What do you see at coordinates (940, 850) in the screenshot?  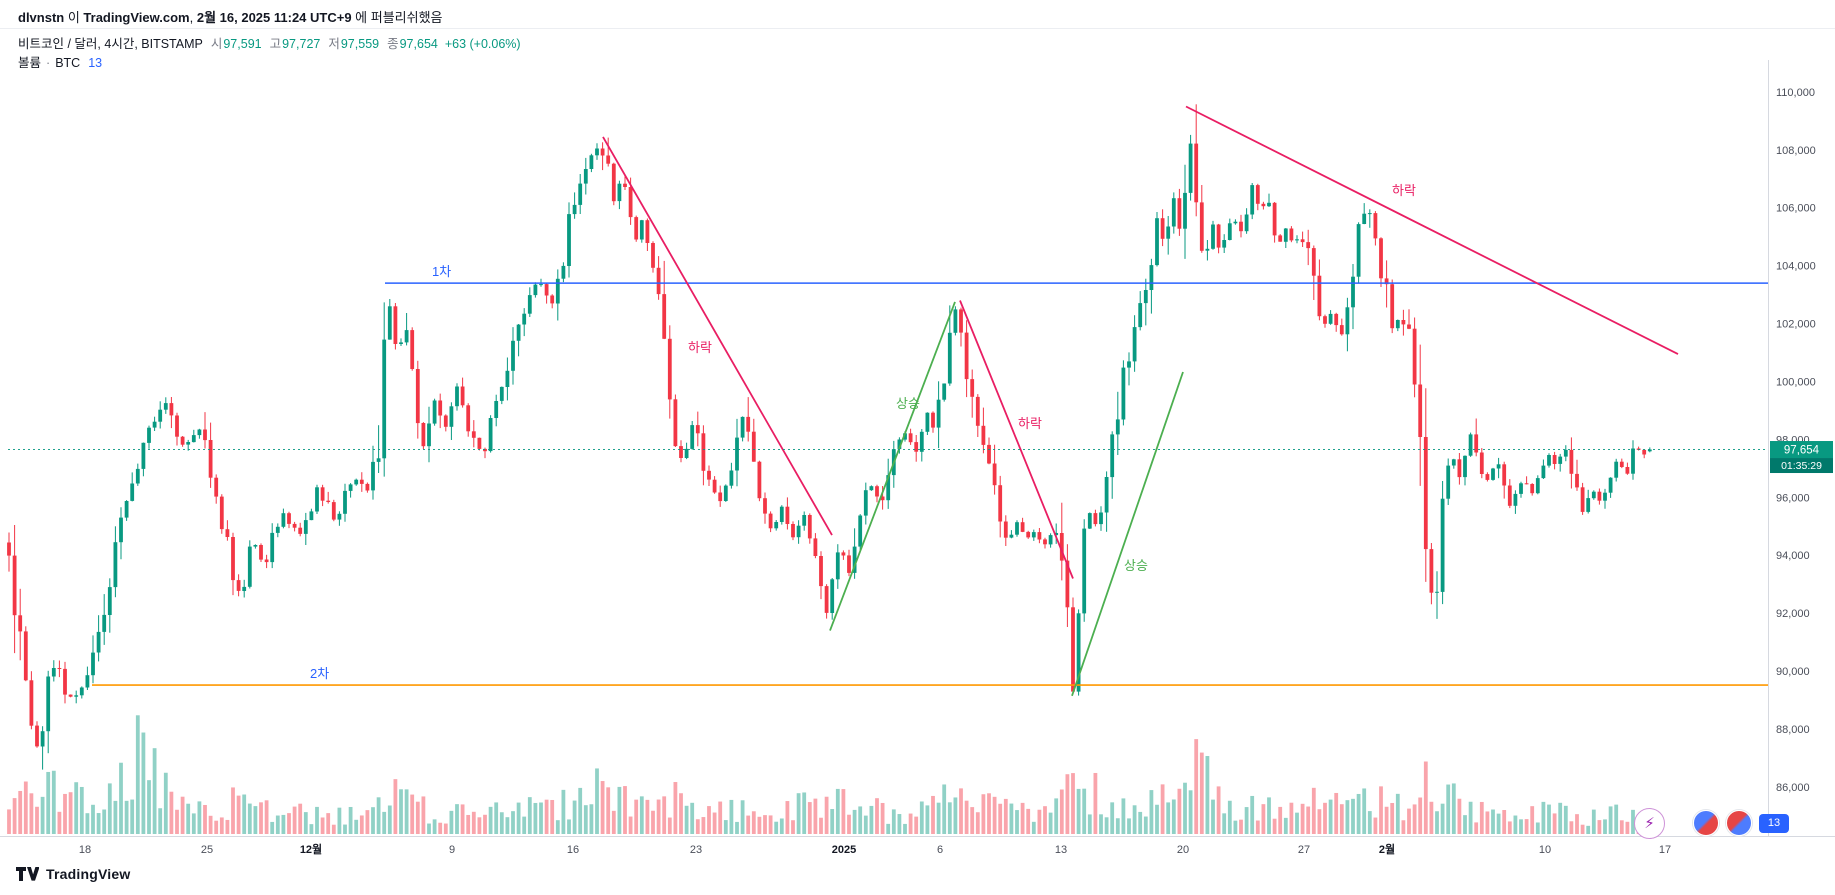 I see `time-tick-label: 6` at bounding box center [940, 850].